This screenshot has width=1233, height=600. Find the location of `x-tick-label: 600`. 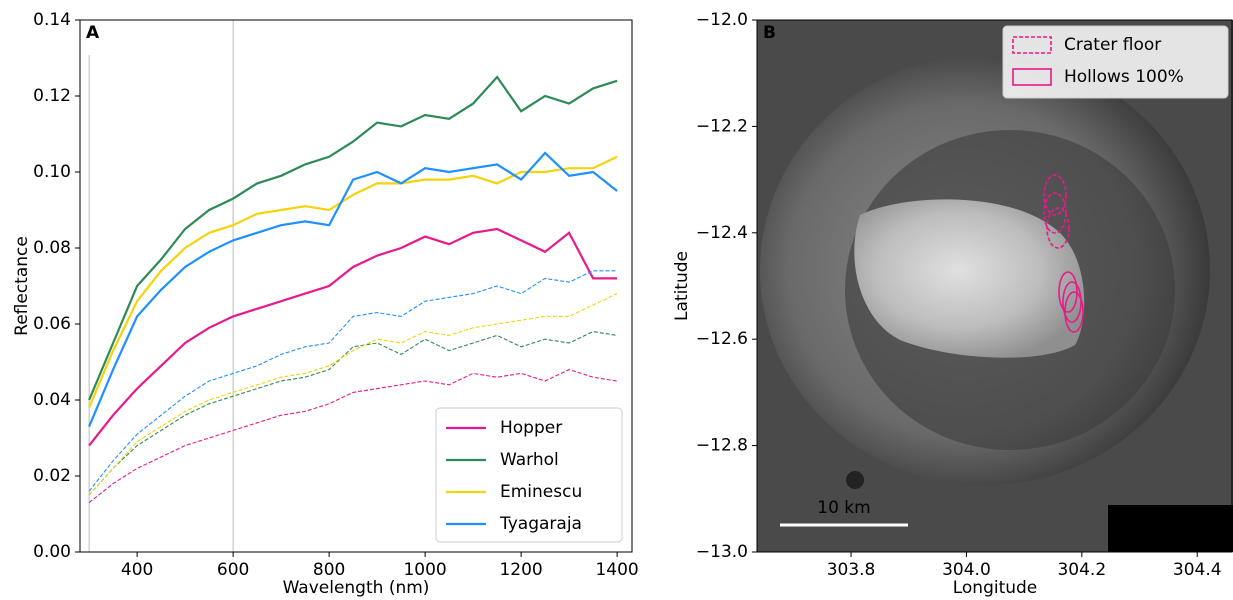

x-tick-label: 600 is located at coordinates (233, 570).